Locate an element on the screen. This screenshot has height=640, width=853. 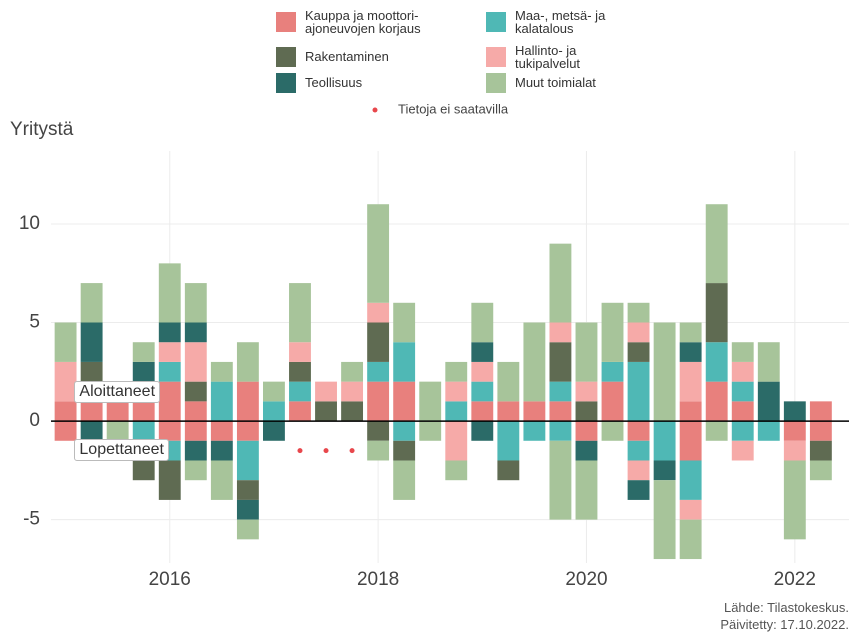
y-tick-label: 0 is located at coordinates (34, 420).